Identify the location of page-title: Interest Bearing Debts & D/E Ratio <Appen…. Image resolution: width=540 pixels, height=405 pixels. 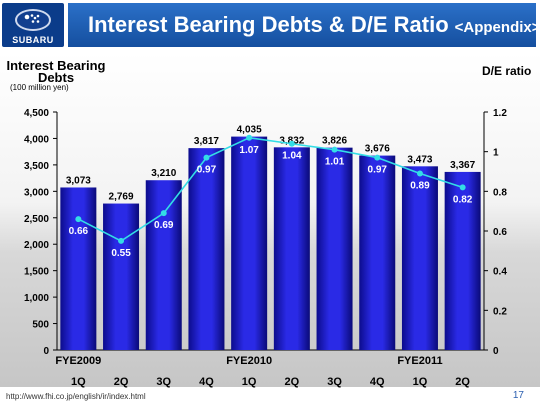
(314, 25).